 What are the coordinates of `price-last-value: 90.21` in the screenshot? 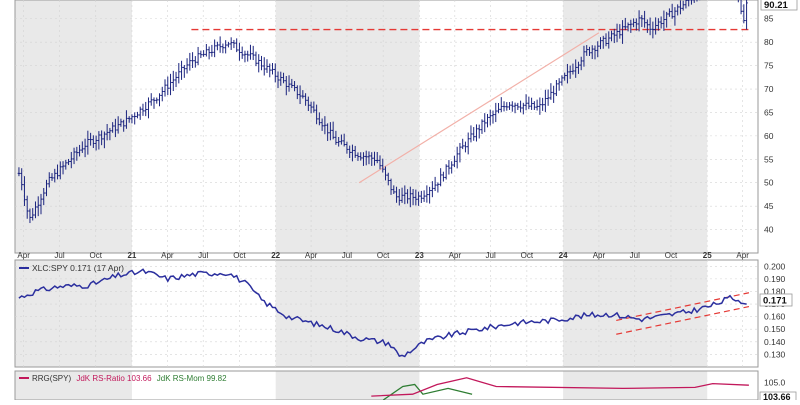 It's located at (776, 5).